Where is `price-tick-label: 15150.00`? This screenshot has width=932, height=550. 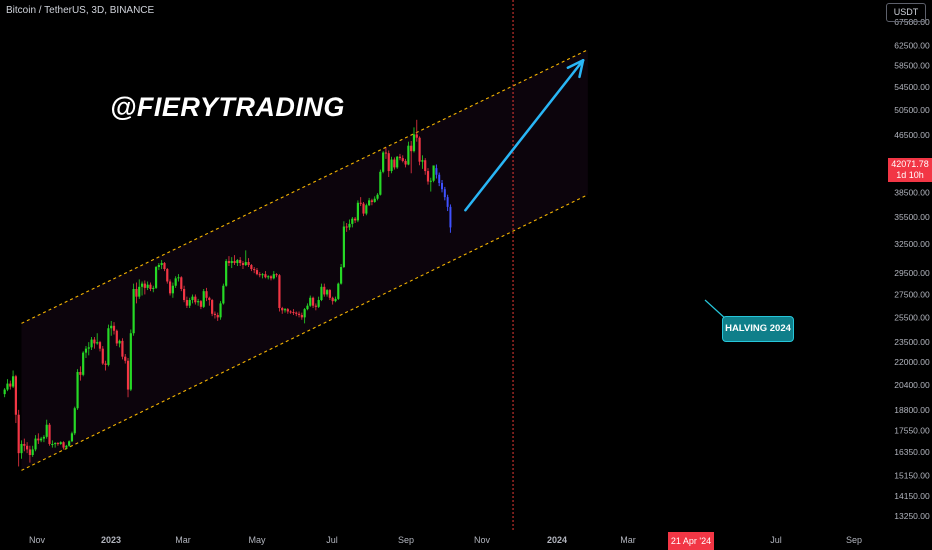
price-tick-label: 15150.00 is located at coordinates (912, 475).